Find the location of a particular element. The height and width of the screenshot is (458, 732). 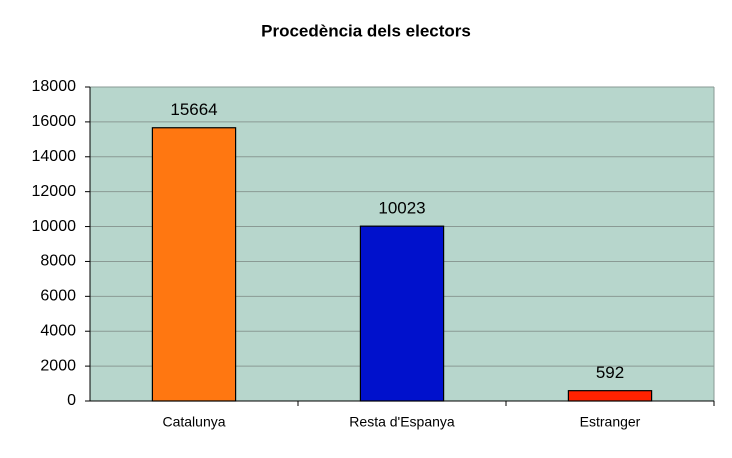

chart-title: Procedència dels electors is located at coordinates (366, 30).